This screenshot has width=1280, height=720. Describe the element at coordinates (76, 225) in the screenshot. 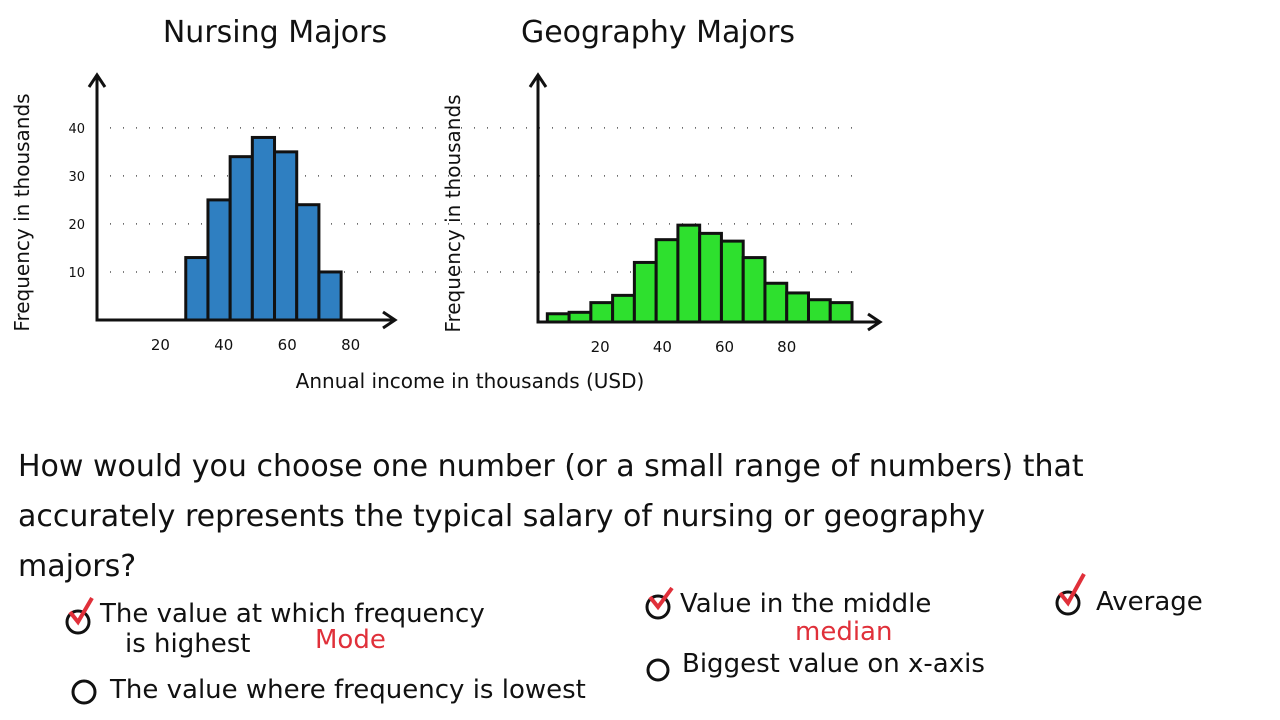

I see `y-tick-label: 20` at that location.